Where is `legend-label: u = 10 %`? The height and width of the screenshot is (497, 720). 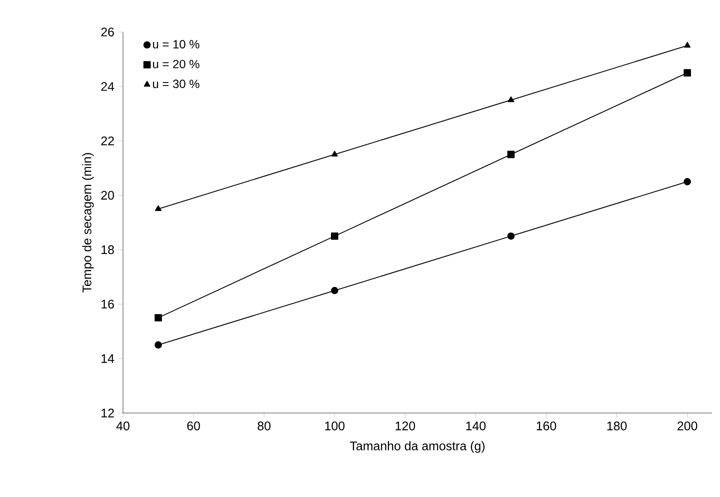
legend-label: u = 10 % is located at coordinates (176, 44).